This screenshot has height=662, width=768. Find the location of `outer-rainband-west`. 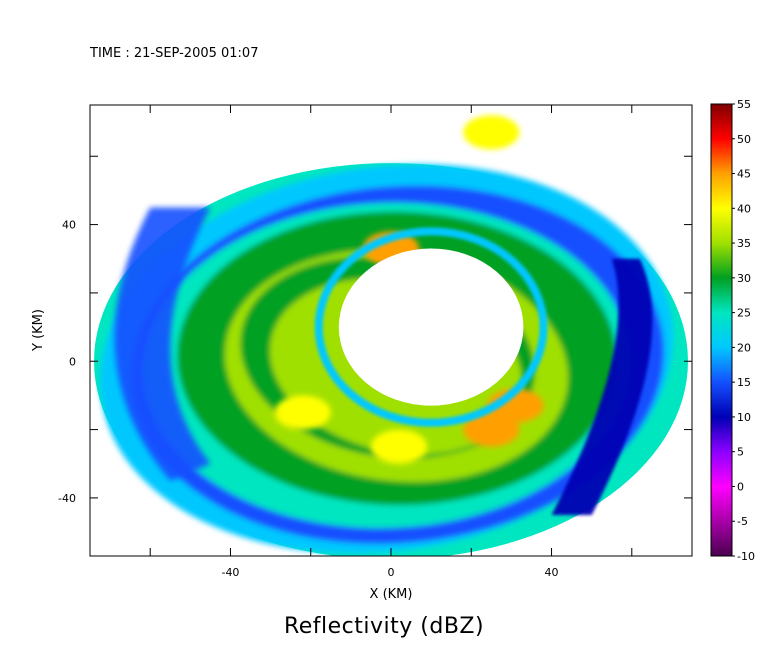

outer-rainband-west is located at coordinates (162, 344).